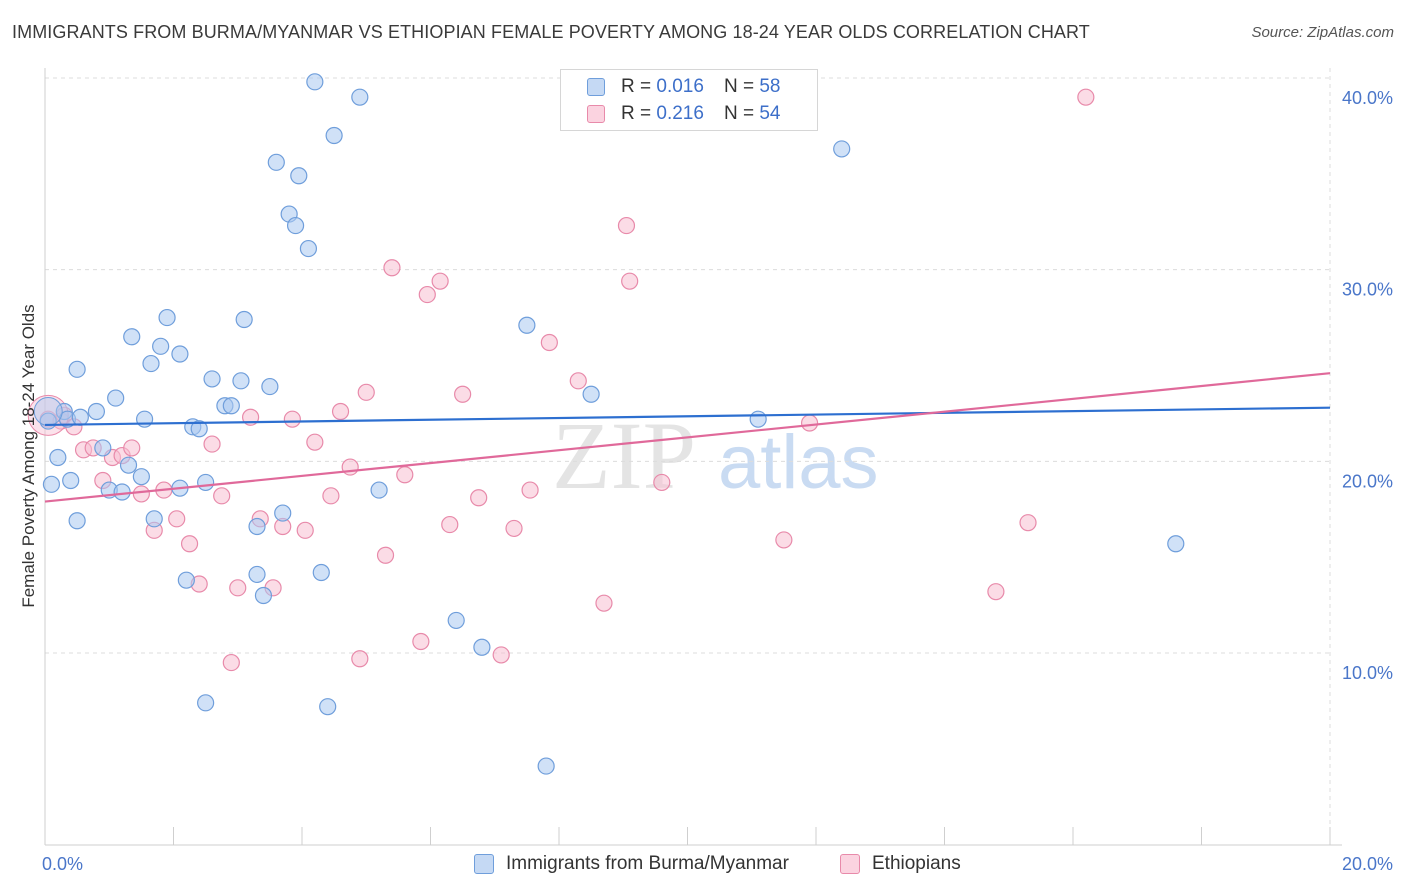 The height and width of the screenshot is (892, 1406). I want to click on legend-row-burma: R = 0.016 N = 58, so click(683, 87).